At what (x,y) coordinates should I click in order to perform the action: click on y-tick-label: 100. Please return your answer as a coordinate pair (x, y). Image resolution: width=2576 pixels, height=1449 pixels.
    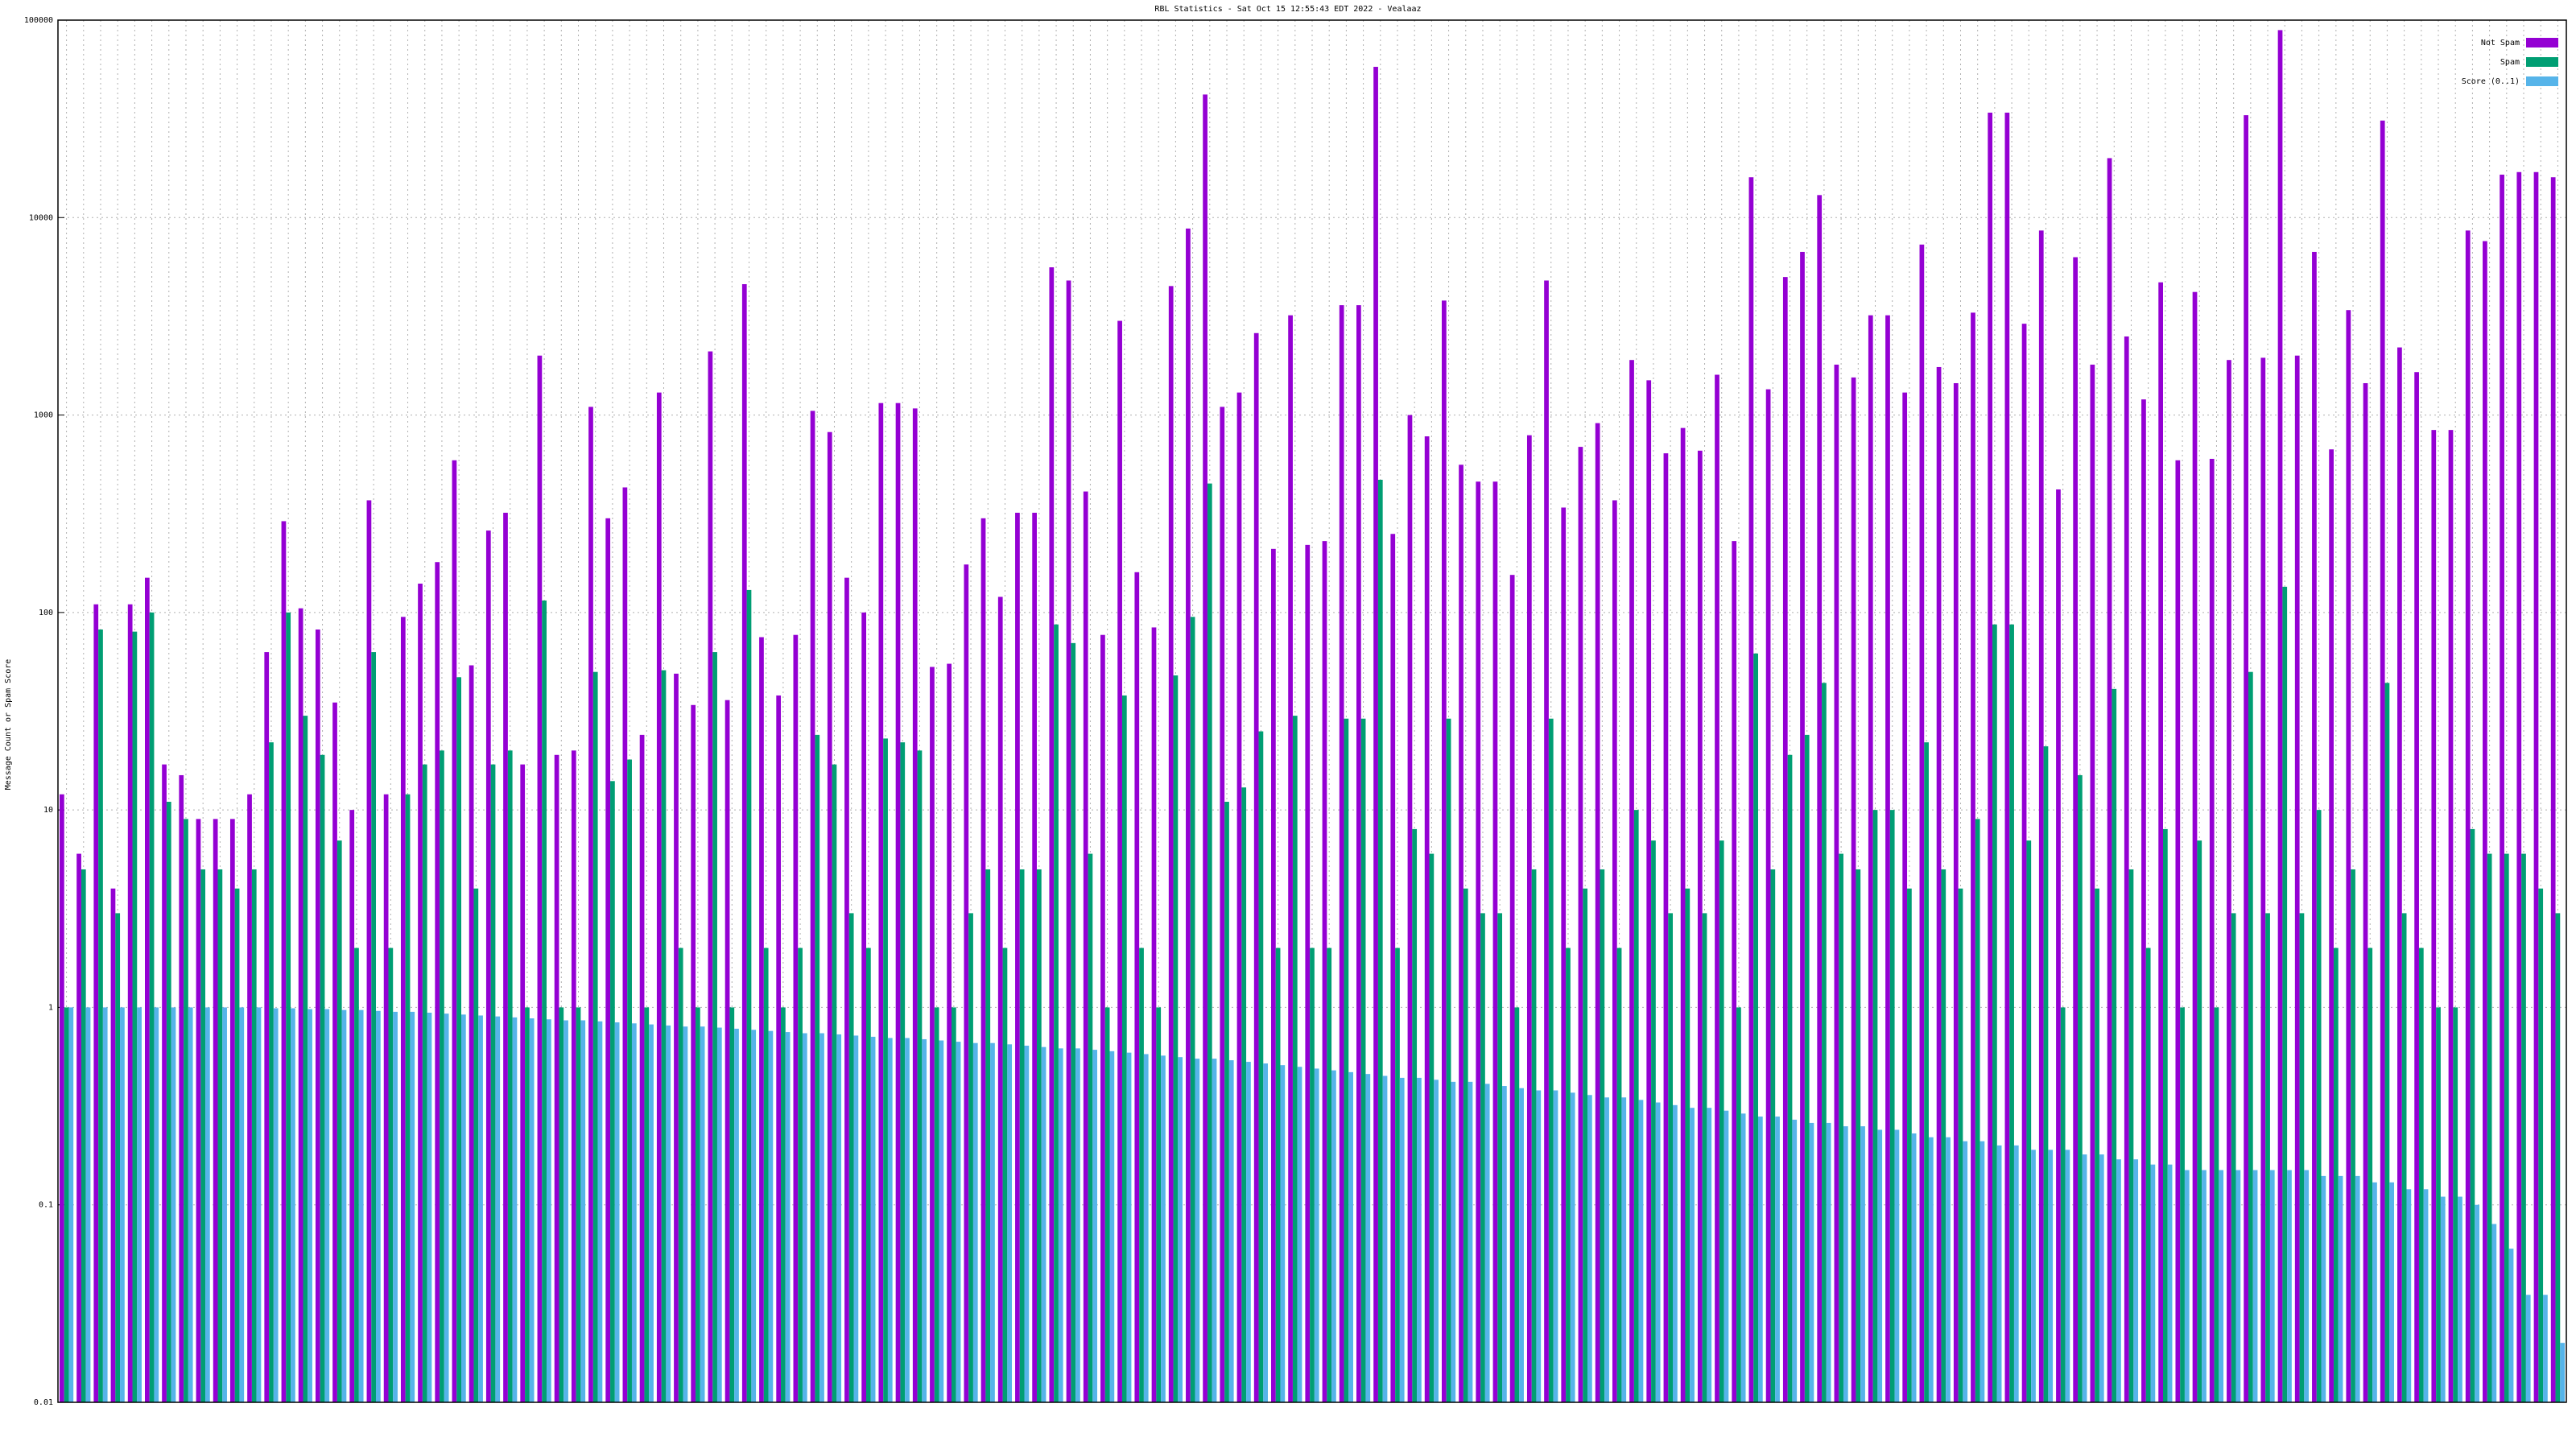
    Looking at the image, I should click on (46, 613).